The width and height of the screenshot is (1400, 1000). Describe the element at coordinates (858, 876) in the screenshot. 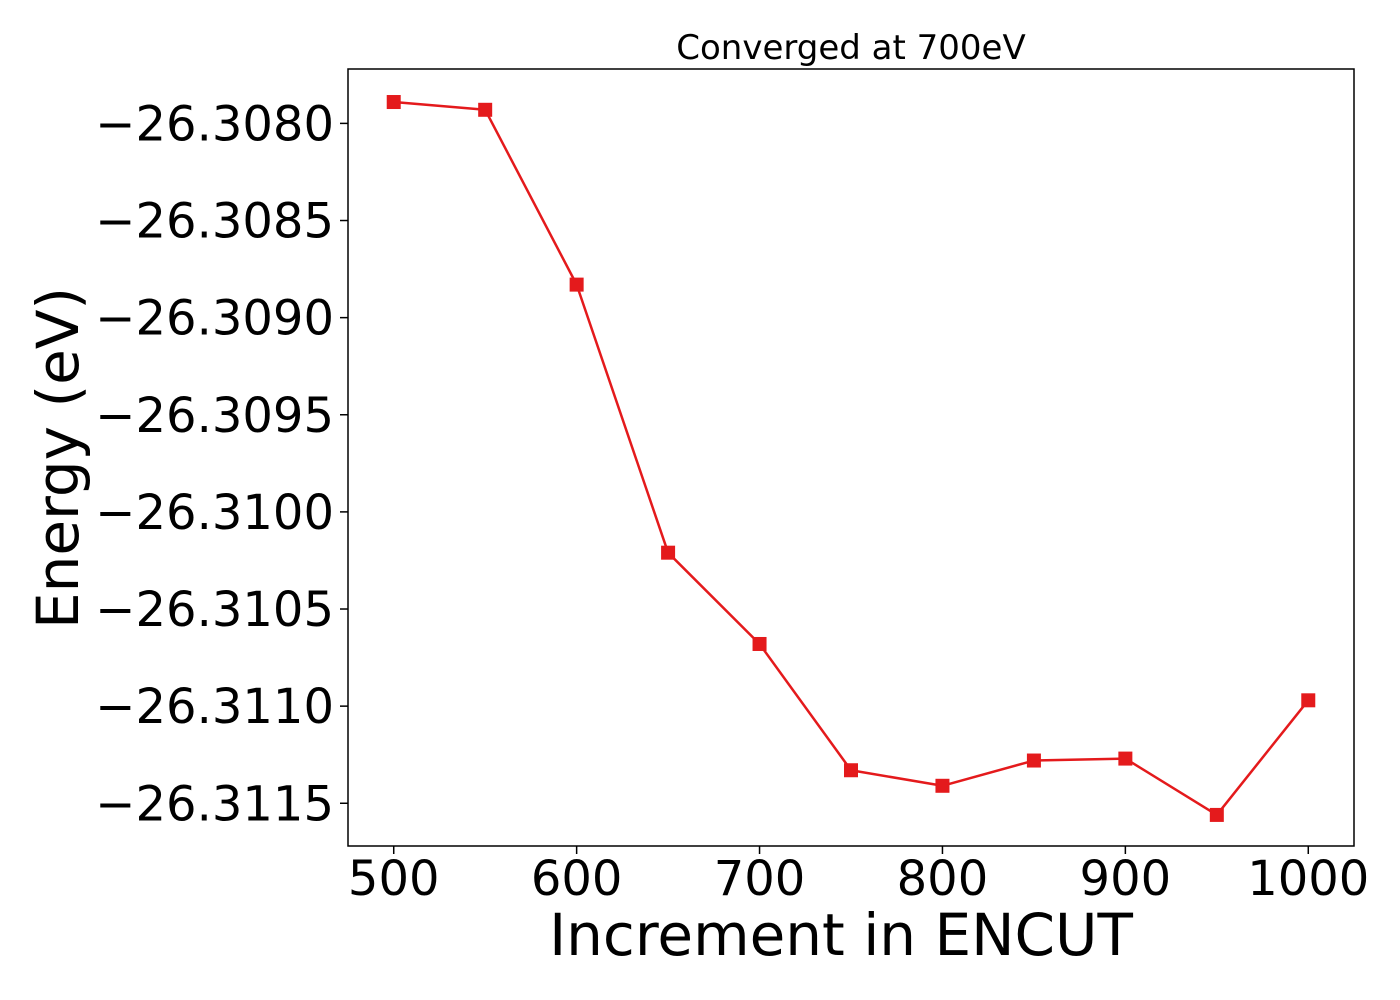

I see `x-ticks: 500 600 700 800 900 1000` at that location.